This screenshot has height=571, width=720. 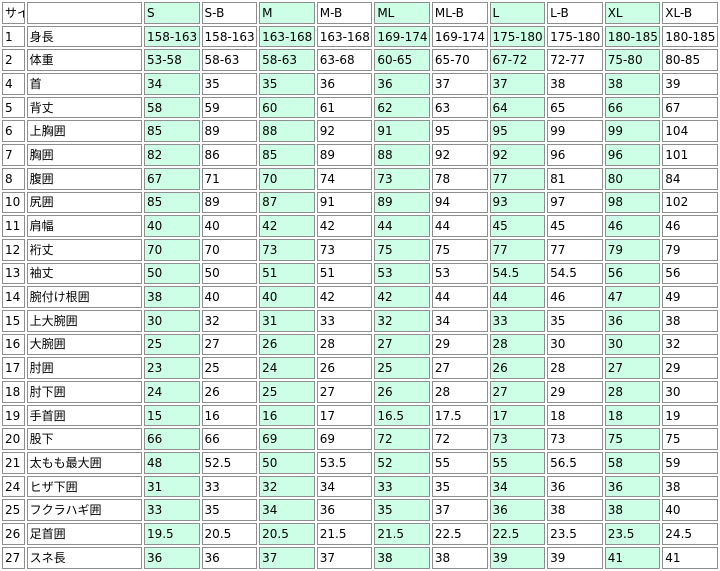 I want to click on size-value-cell: 102, so click(x=690, y=202).